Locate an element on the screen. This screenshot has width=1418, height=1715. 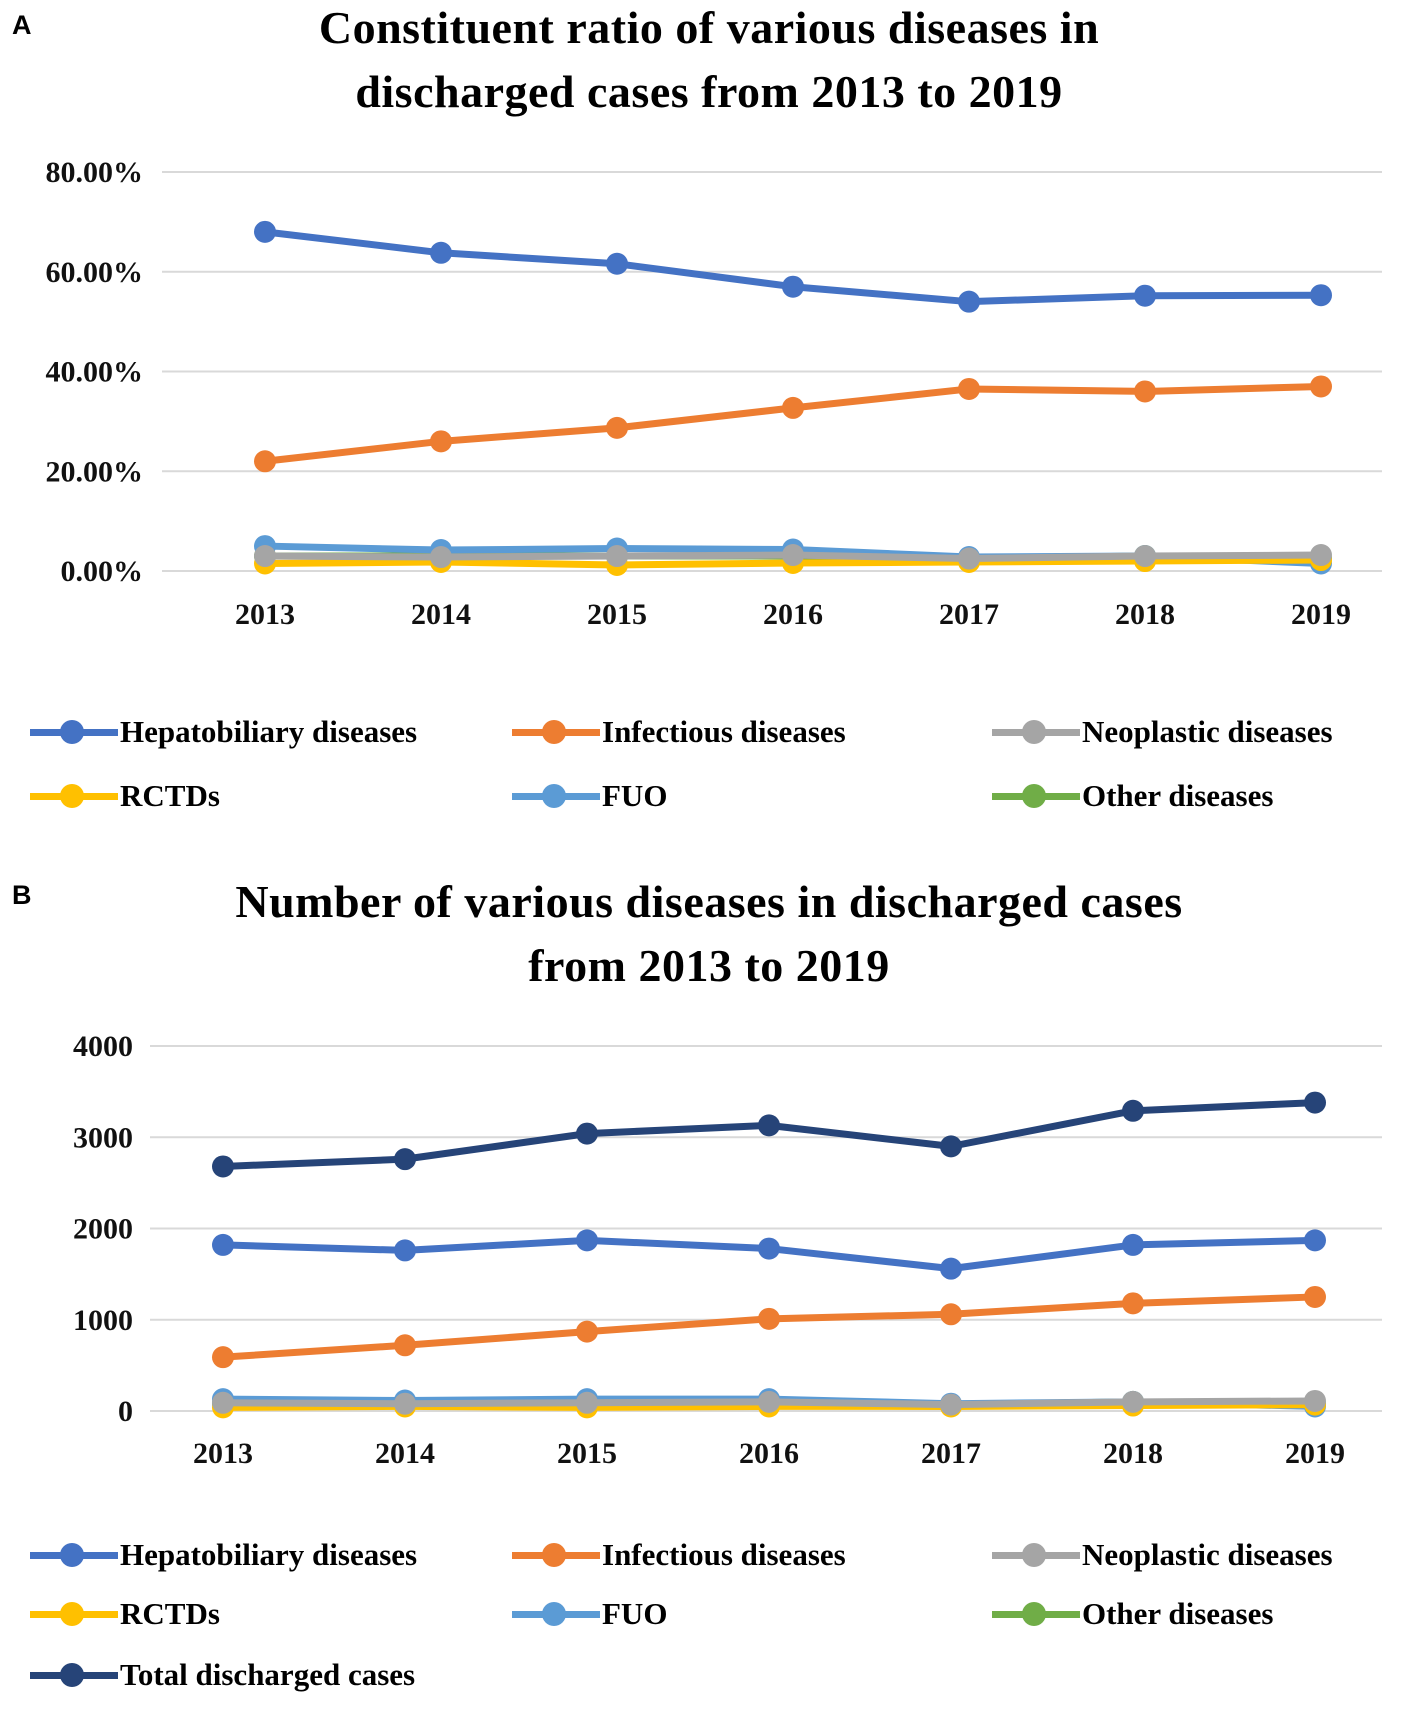
y-tick-label: 2000 is located at coordinates (103, 1229).